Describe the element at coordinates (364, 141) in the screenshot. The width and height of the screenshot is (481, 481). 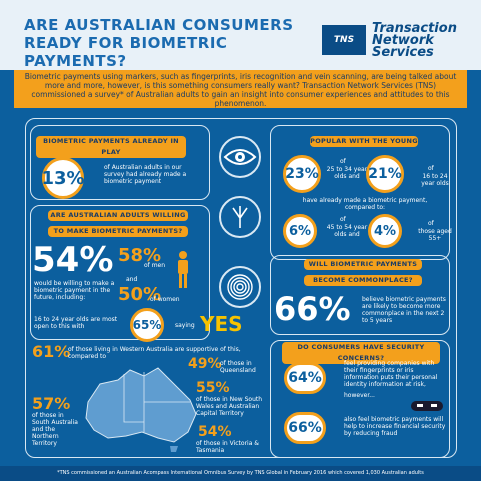
I see `young-heading: POPULAR WITH THE YOUNG` at that location.